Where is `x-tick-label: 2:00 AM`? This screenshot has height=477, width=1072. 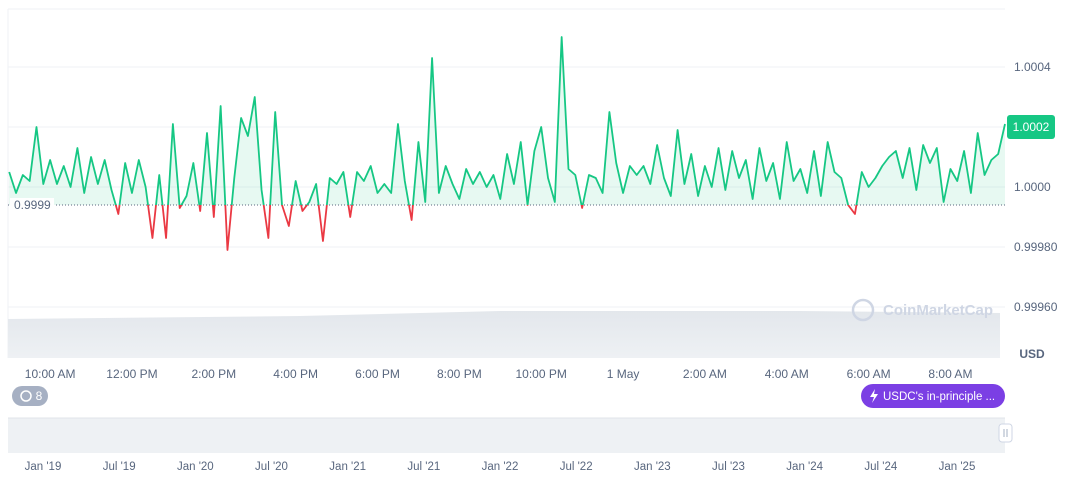 x-tick-label: 2:00 AM is located at coordinates (705, 374).